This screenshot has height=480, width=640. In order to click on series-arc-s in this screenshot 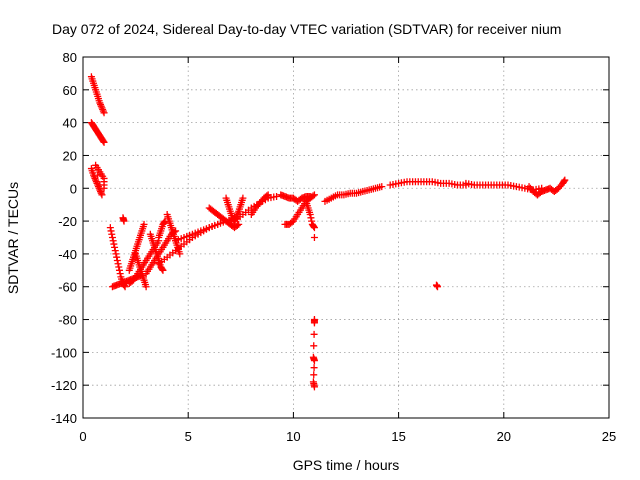, I will do `click(259, 205)`.